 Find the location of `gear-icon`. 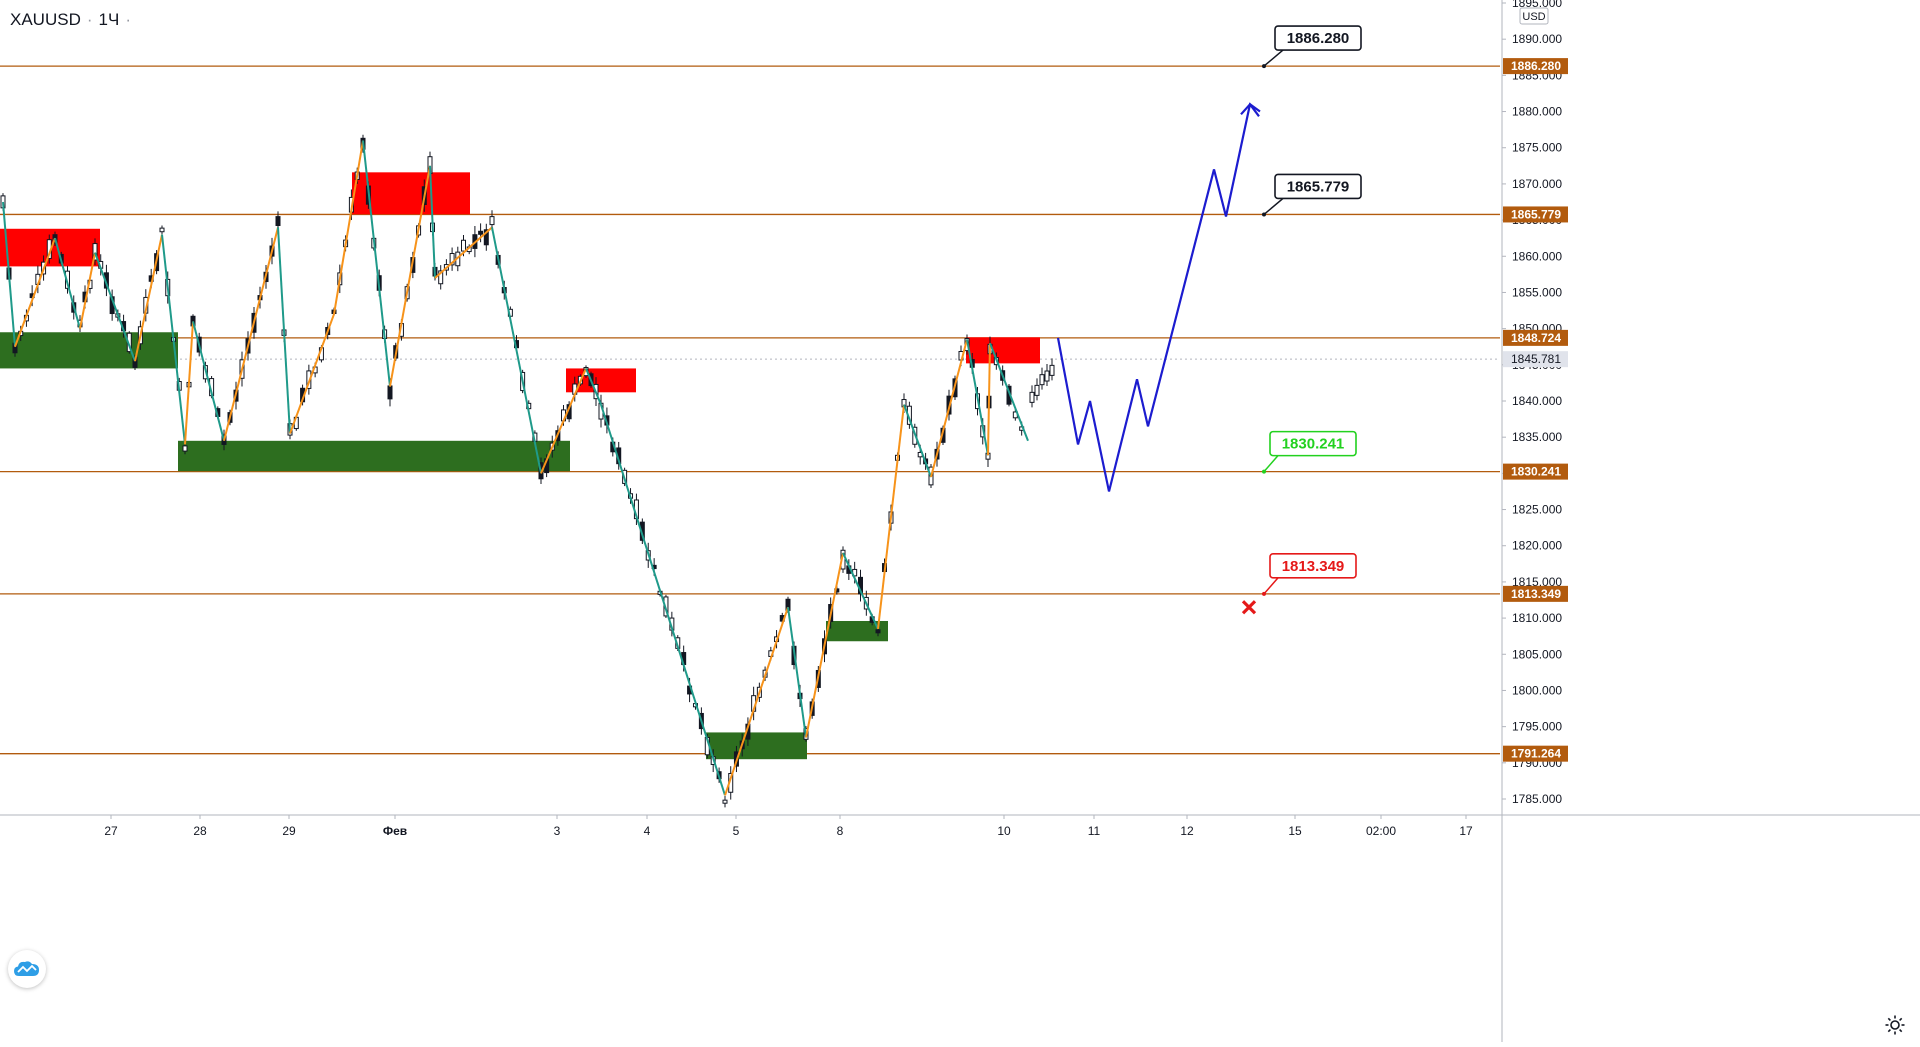

gear-icon is located at coordinates (1895, 1025).